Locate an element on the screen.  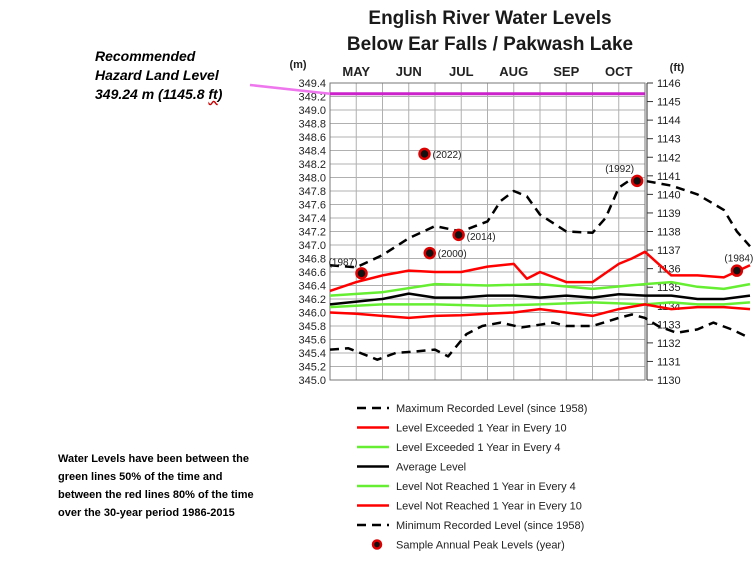
y-tick-label-ft: 1131 is located at coordinates (669, 362).